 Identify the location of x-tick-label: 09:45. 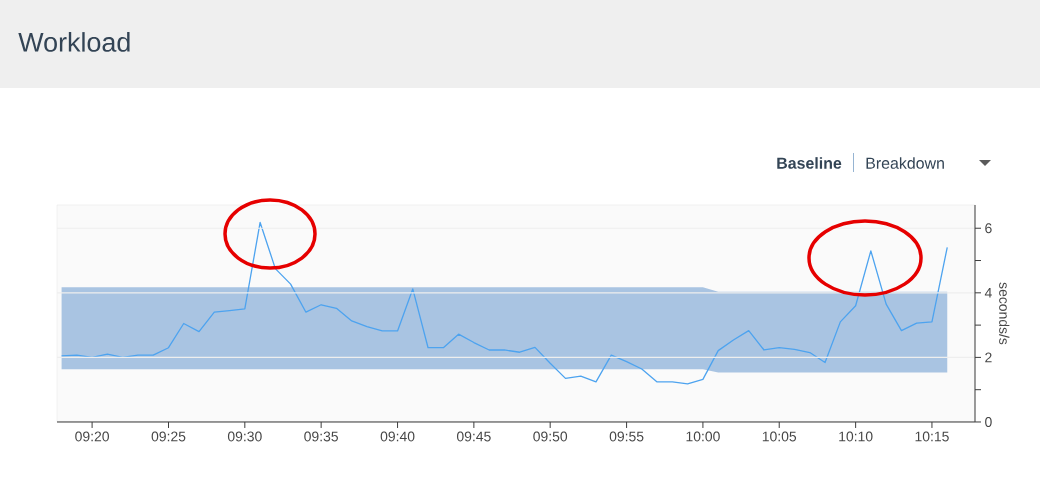
(473, 436).